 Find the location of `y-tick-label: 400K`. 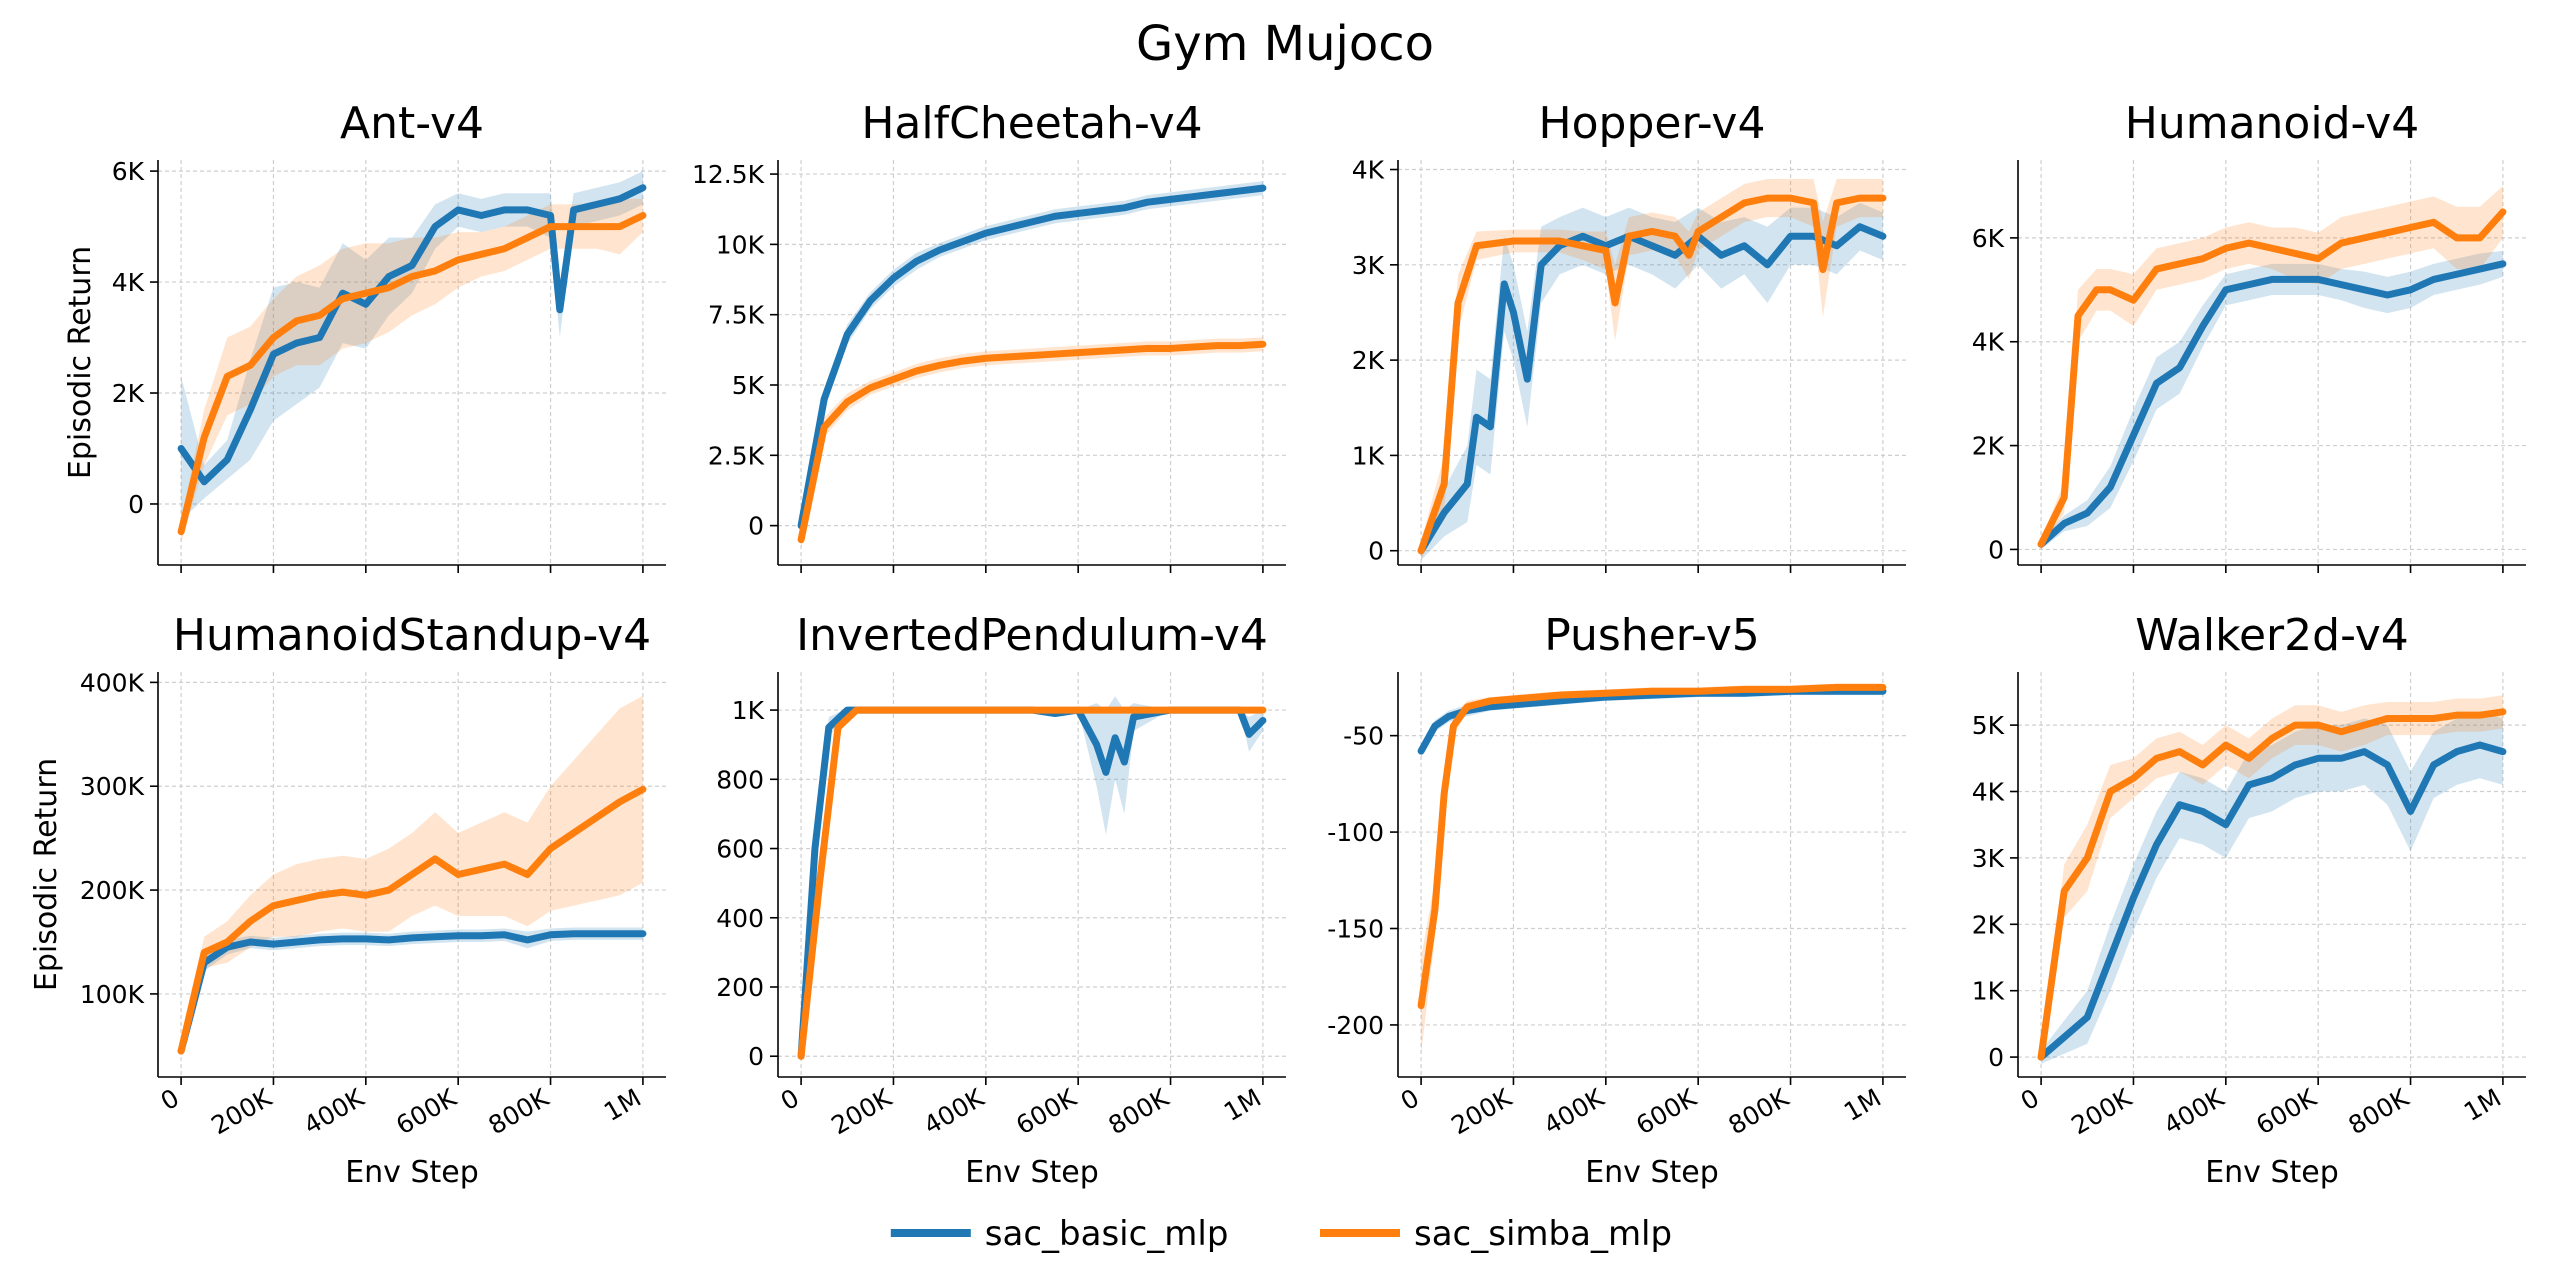

y-tick-label: 400K is located at coordinates (112, 682).